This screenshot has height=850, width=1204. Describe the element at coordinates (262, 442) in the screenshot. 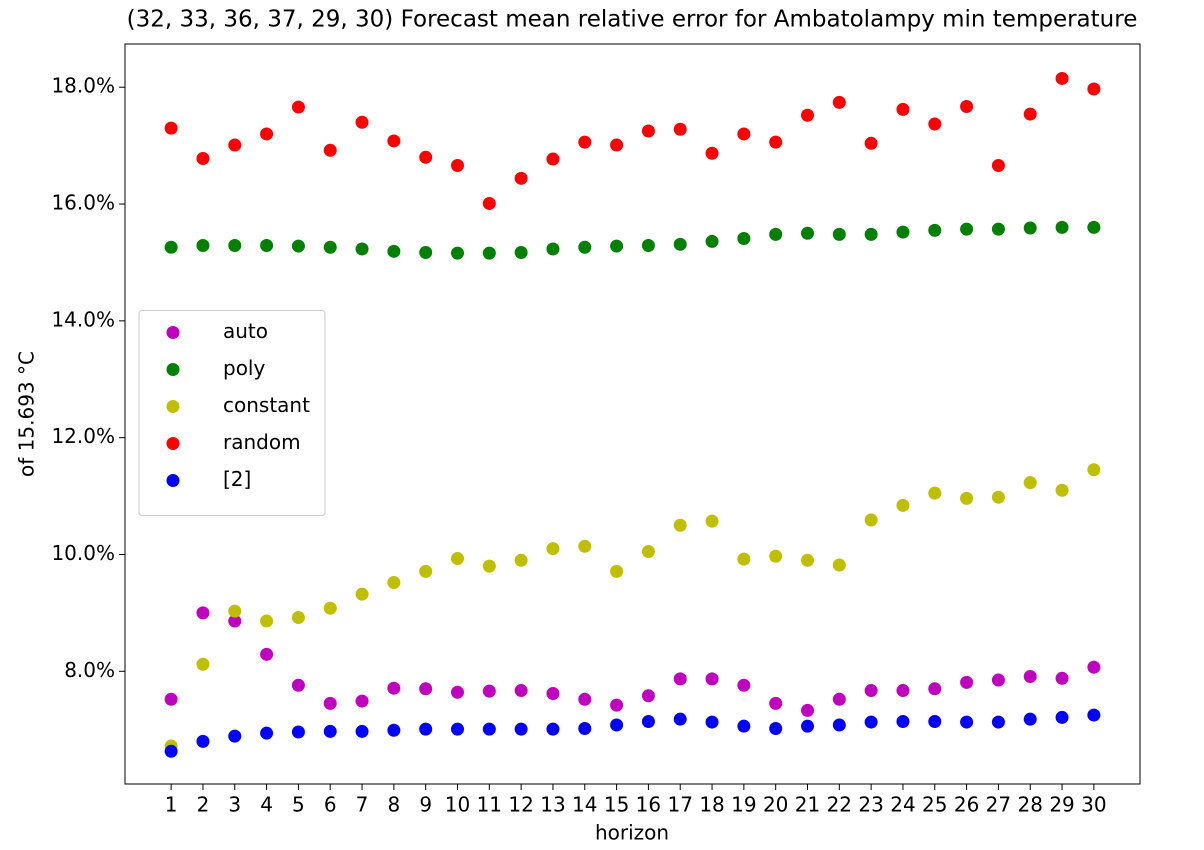

I see `legend-label: random` at that location.